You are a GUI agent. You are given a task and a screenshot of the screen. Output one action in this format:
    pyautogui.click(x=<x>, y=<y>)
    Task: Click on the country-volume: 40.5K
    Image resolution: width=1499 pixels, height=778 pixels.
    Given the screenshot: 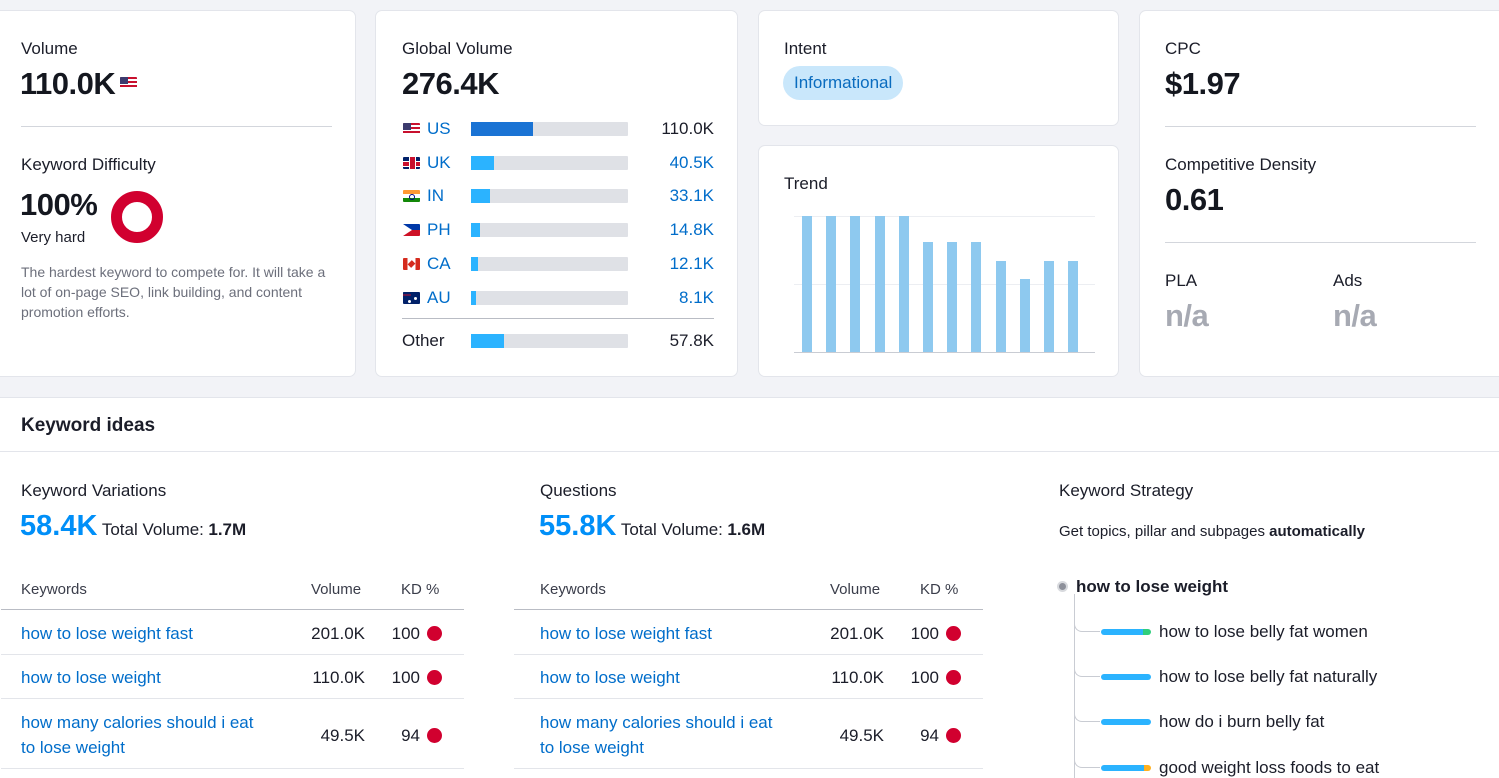 What is the action you would take?
    pyautogui.click(x=691, y=162)
    